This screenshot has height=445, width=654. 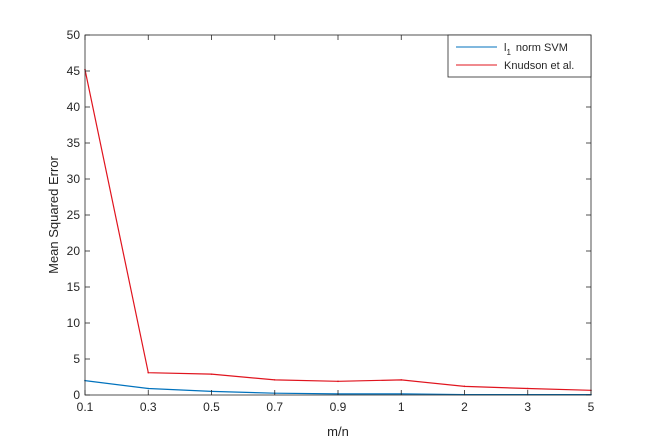 I want to click on legend-label-svm: l1 norm SVM, so click(x=536, y=49).